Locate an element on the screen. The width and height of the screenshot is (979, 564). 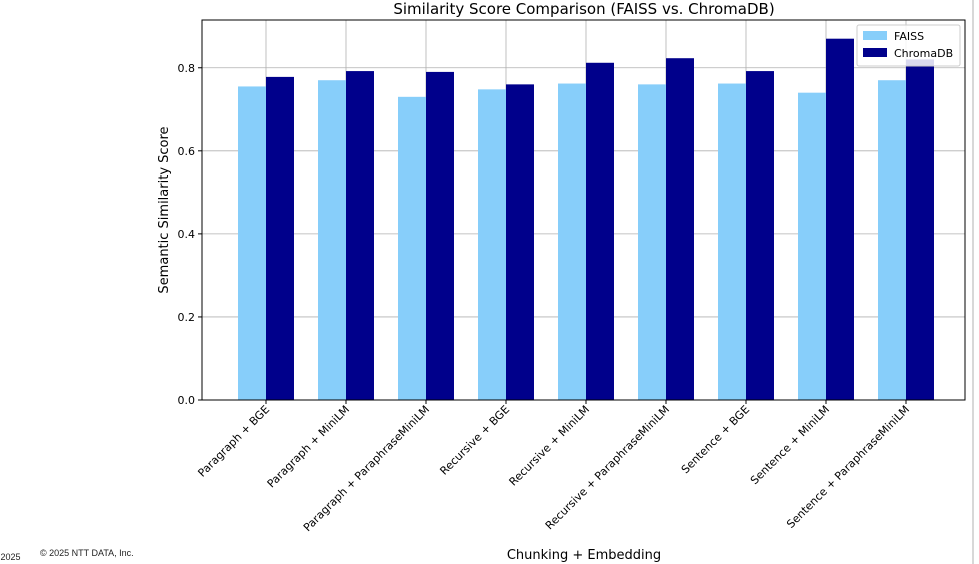
y-axis-label: Semantic Similarity Score is located at coordinates (164, 209).